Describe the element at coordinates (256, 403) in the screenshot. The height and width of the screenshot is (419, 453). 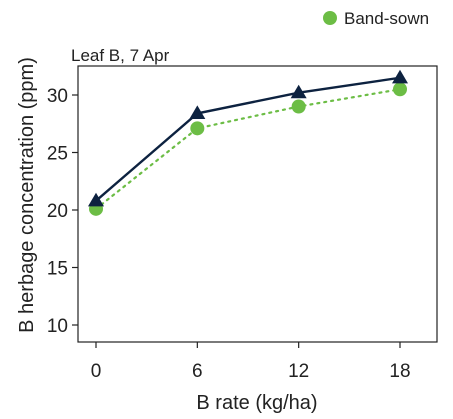
I see `x-axis-title: B rate (kg/ha)` at that location.